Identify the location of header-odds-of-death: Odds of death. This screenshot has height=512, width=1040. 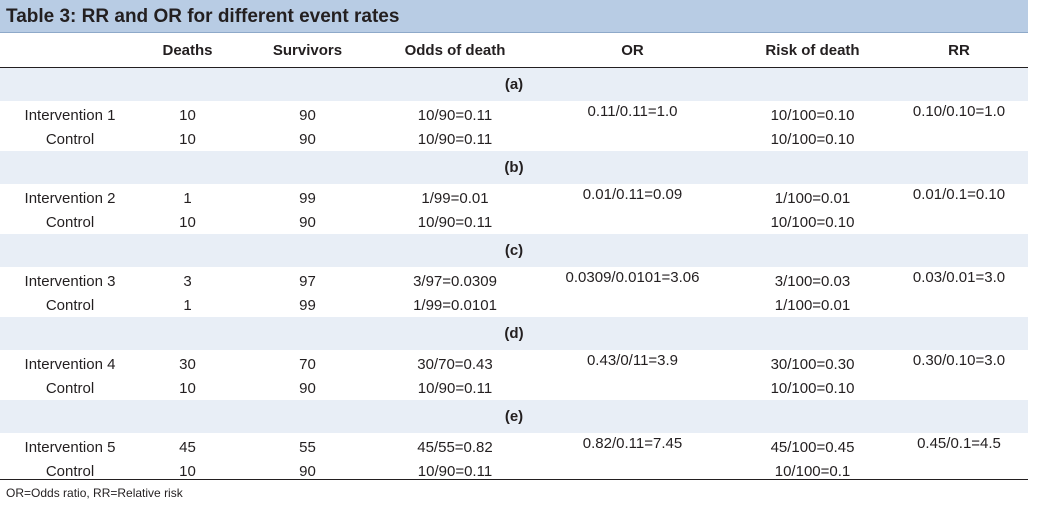
(455, 50).